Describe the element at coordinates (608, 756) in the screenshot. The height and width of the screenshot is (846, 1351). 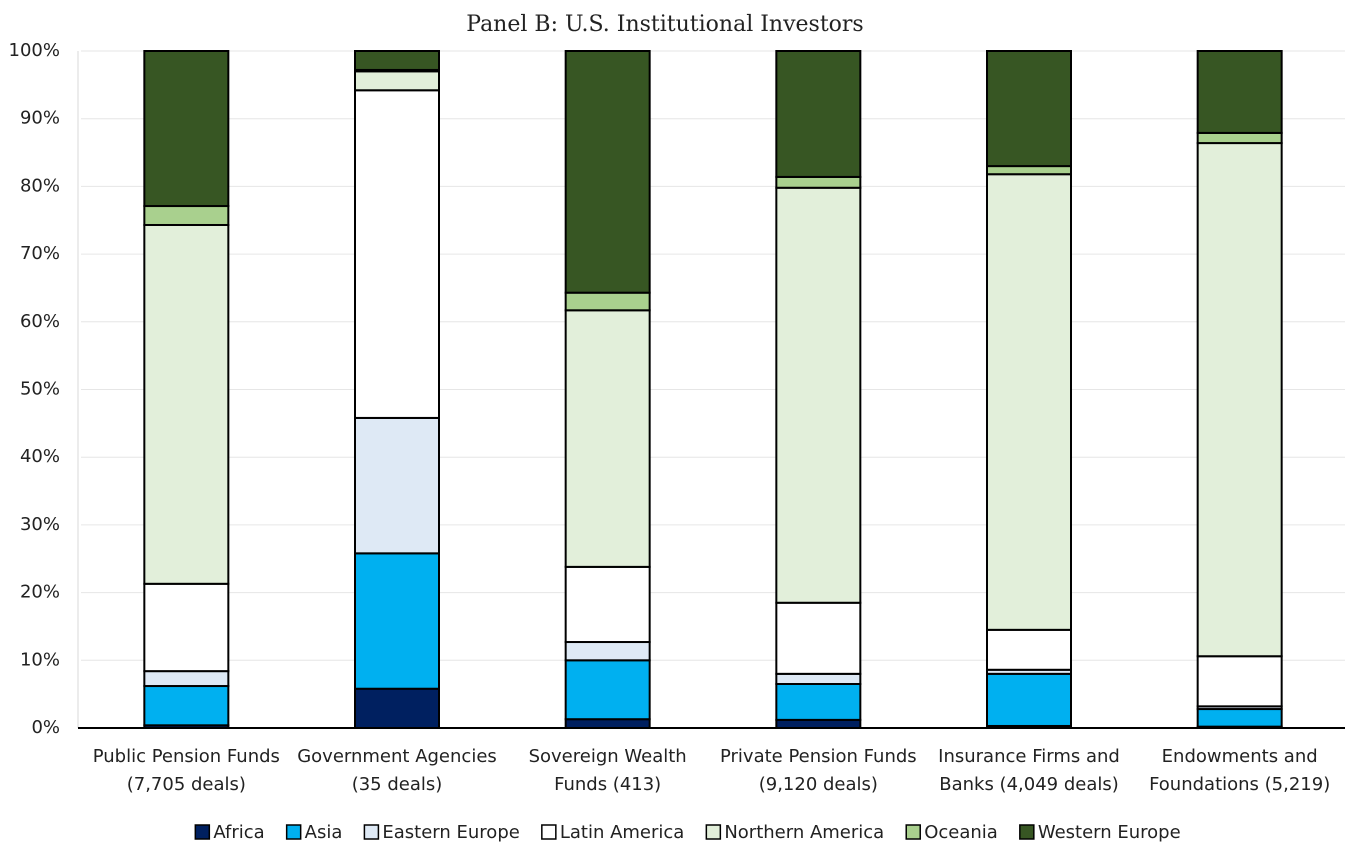
I see `x-tick-label: Sovereign Wealth` at that location.